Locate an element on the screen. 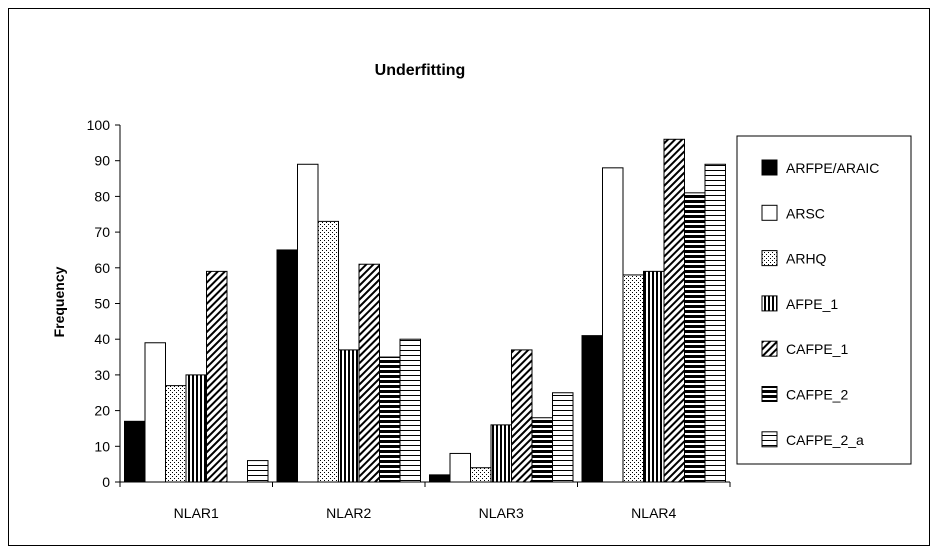  y-tick-label: 50 is located at coordinates (102, 304).